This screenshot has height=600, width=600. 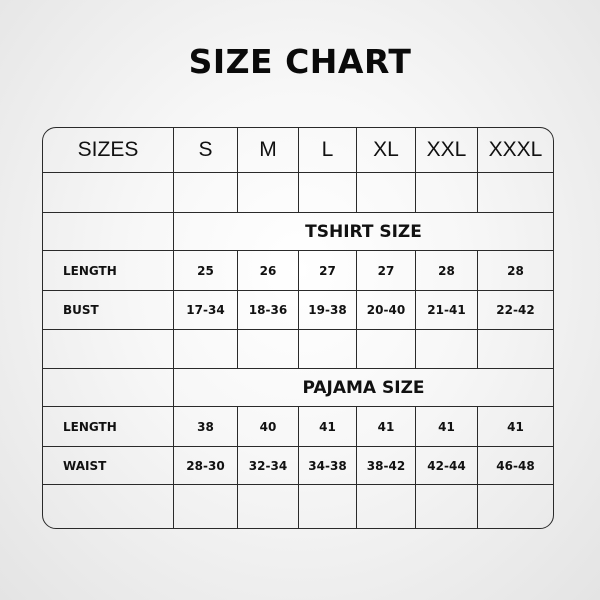 I want to click on row-label: WAIST, so click(x=108, y=466).